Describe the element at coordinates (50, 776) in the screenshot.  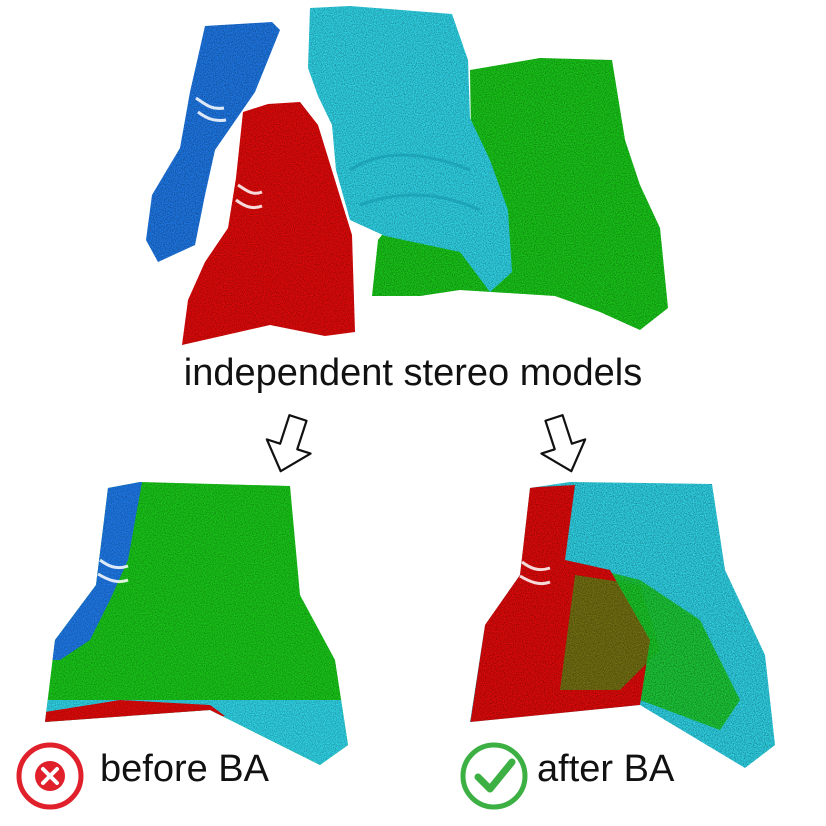
I see `cross-circle-icon` at that location.